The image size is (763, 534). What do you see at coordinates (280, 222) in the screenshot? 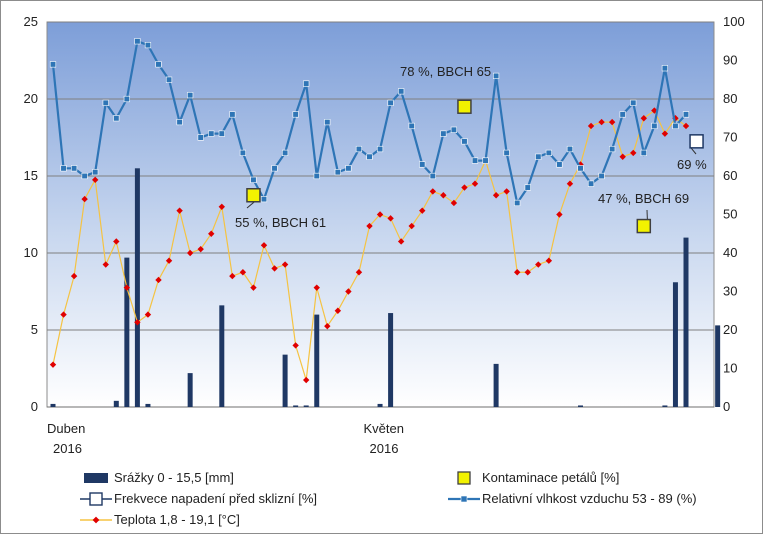
I see `contamination-label: 55 %, BBCH 61` at bounding box center [280, 222].